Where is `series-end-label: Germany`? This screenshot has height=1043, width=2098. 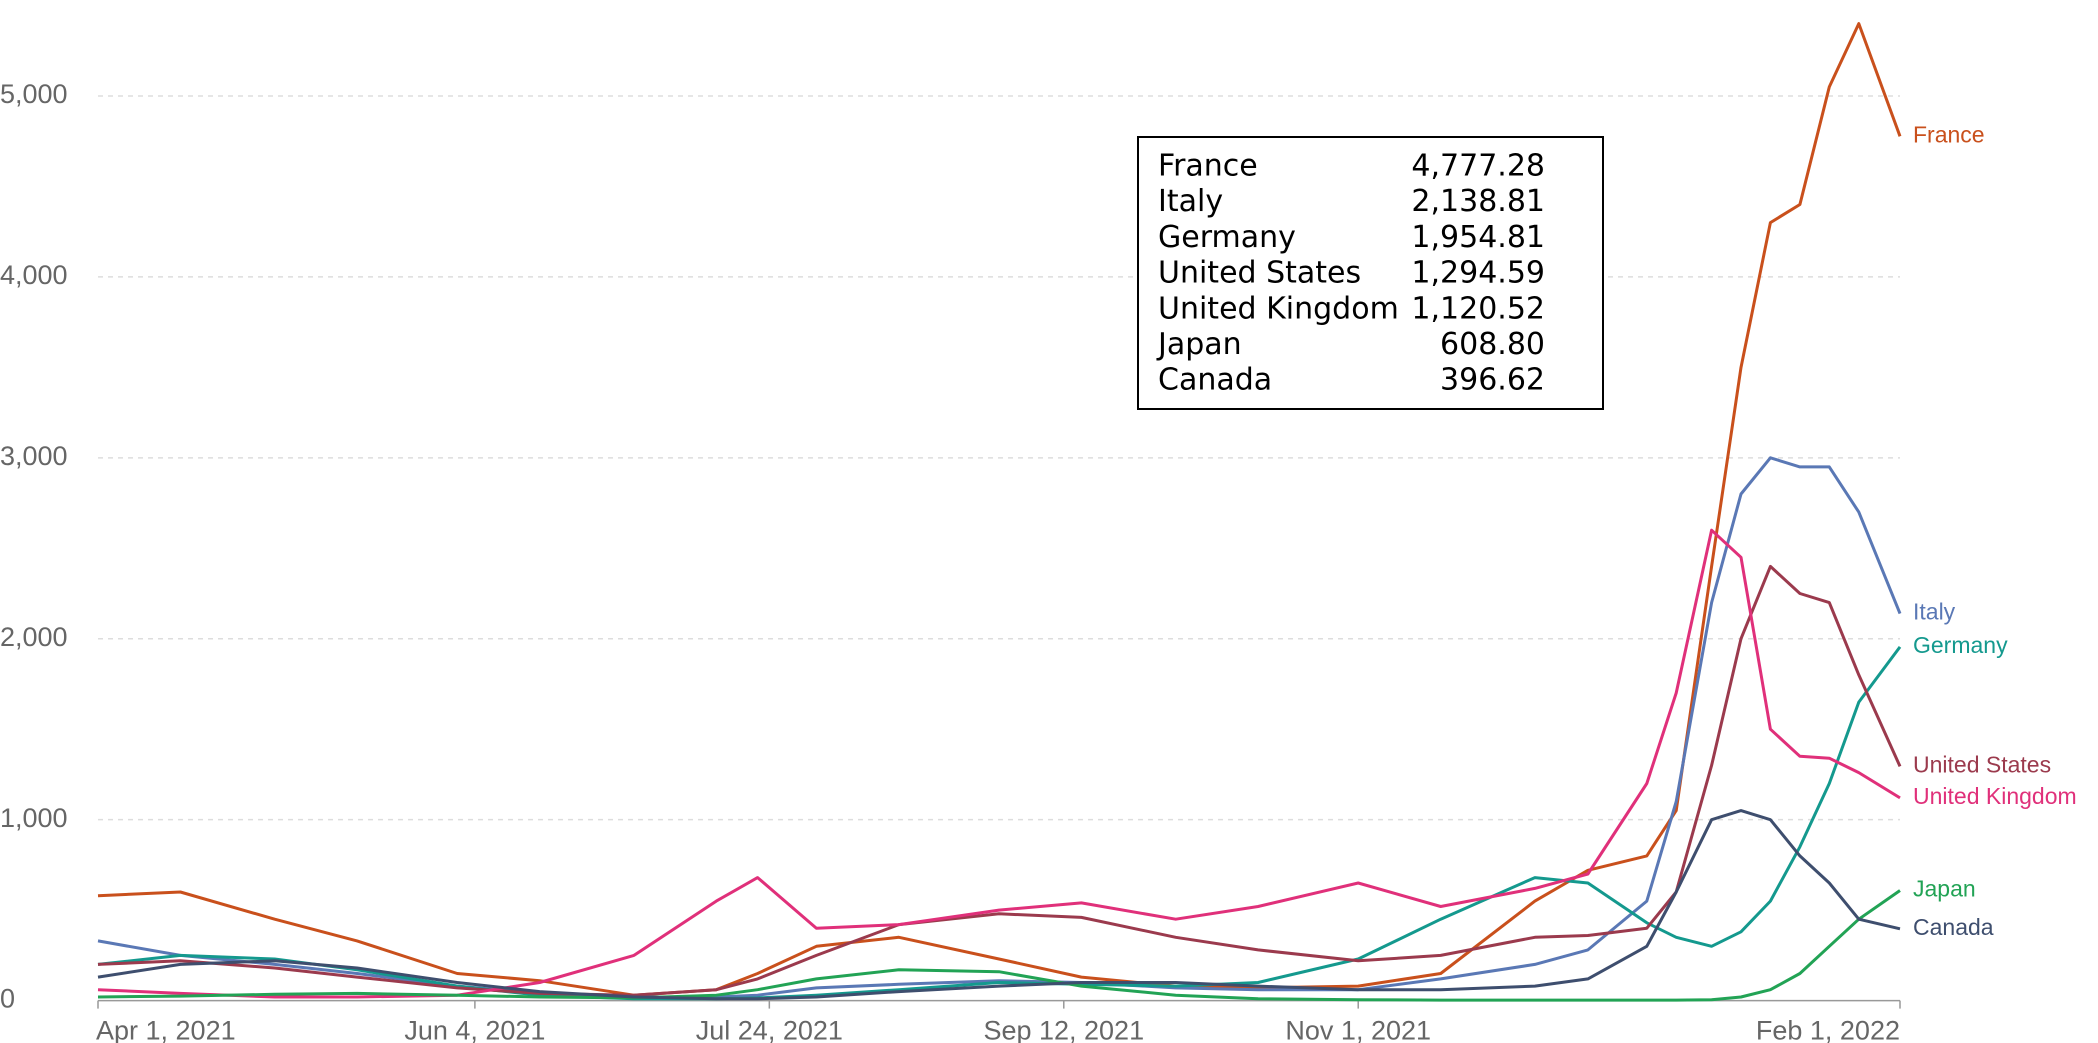
series-end-label: Germany is located at coordinates (1960, 645).